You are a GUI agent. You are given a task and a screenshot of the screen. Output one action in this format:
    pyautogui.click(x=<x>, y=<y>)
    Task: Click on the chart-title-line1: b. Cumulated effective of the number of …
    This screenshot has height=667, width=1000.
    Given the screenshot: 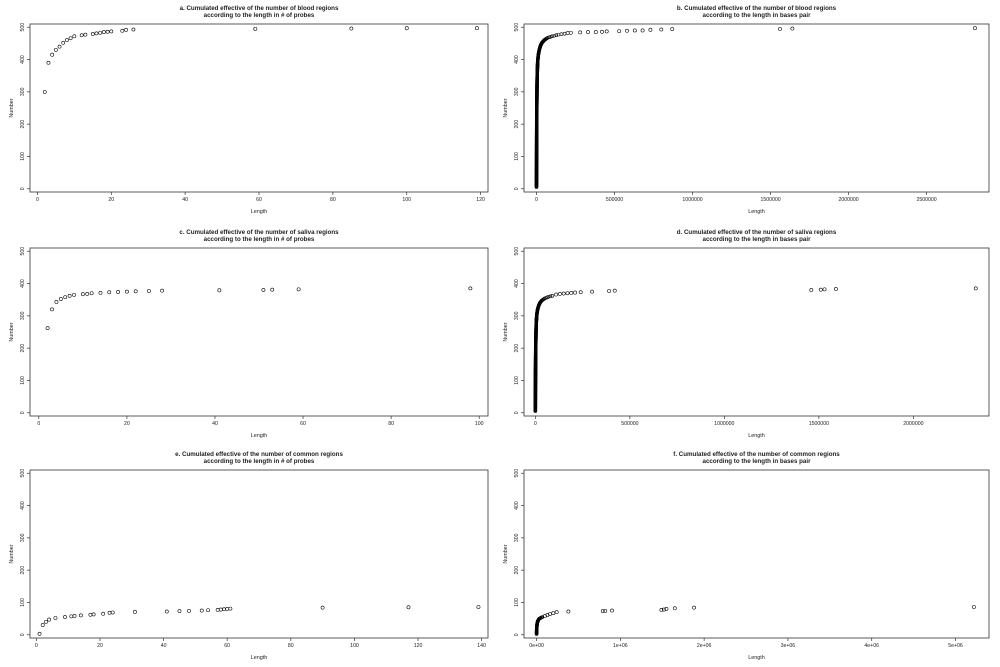 What is the action you would take?
    pyautogui.click(x=757, y=8)
    